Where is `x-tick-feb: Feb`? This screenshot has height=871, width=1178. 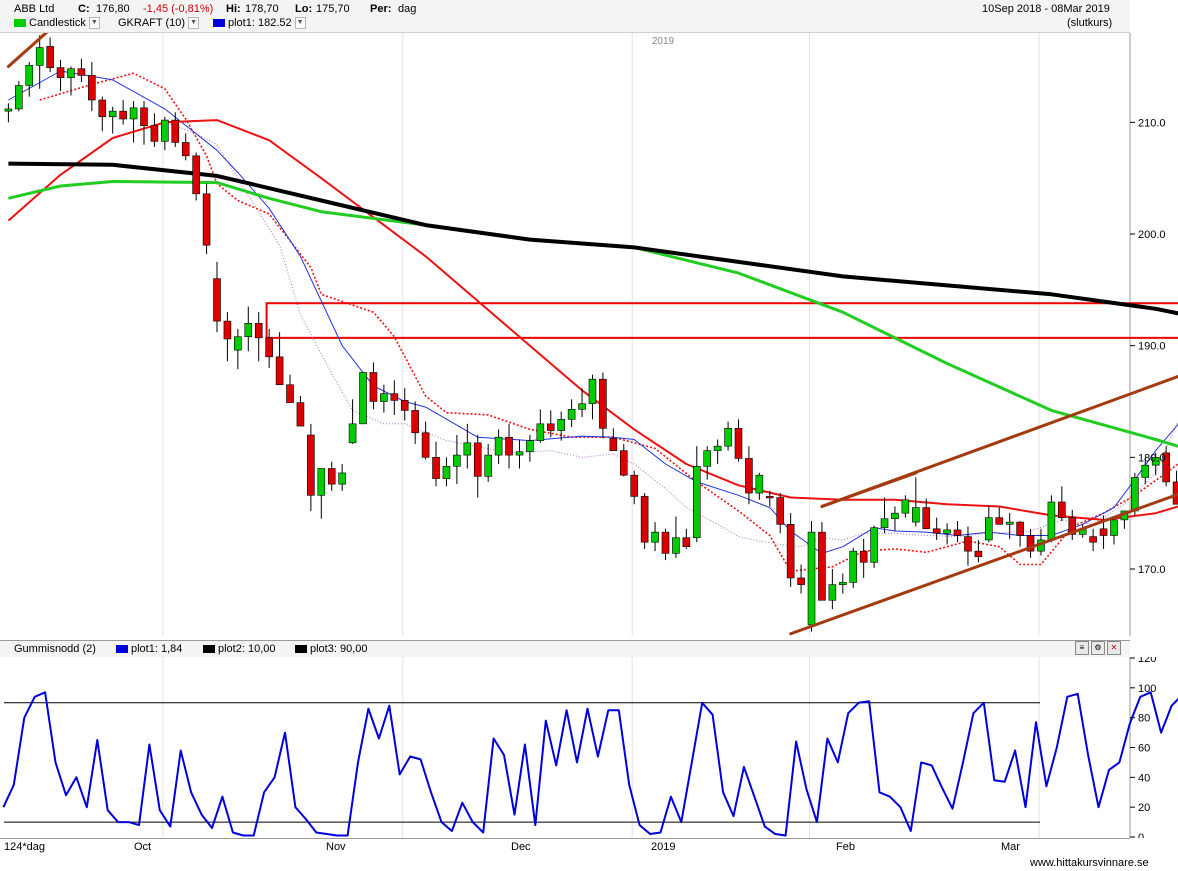 x-tick-feb: Feb is located at coordinates (845, 847).